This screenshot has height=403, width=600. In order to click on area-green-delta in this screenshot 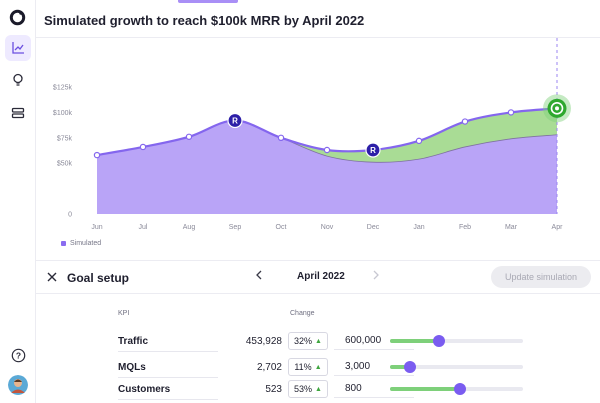, I will do `click(327, 135)`.